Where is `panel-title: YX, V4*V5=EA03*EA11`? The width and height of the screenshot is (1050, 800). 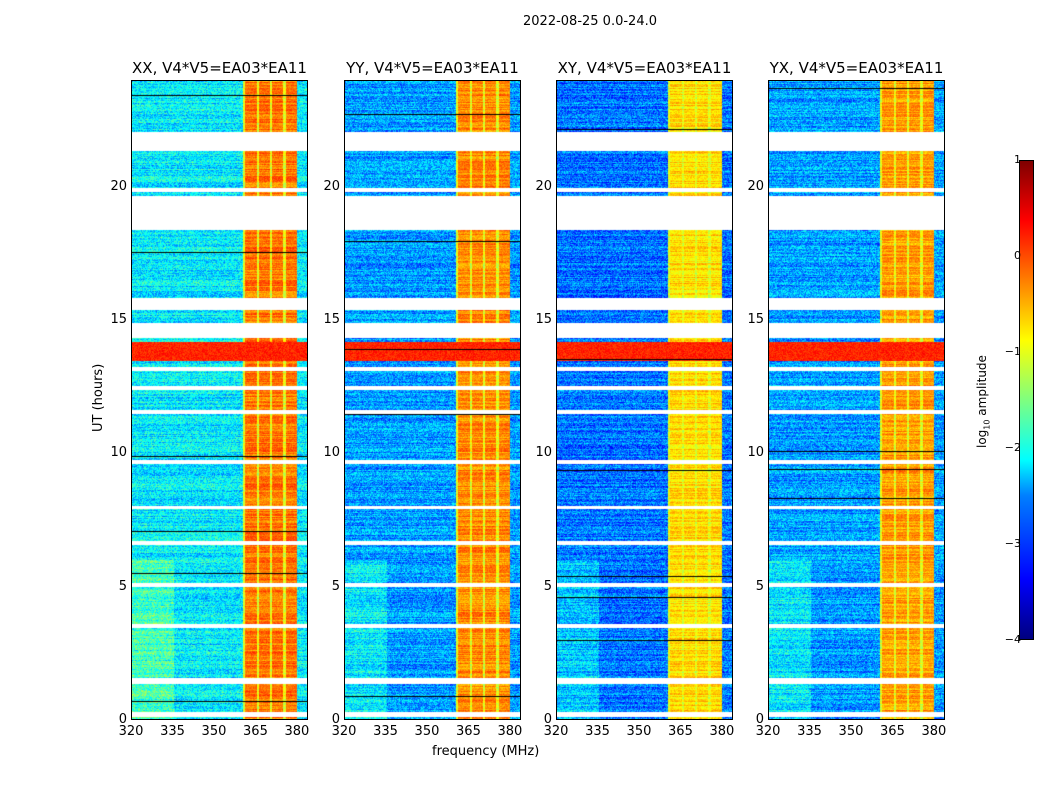 panel-title: YX, V4*V5=EA03*EA11 is located at coordinates (856, 68).